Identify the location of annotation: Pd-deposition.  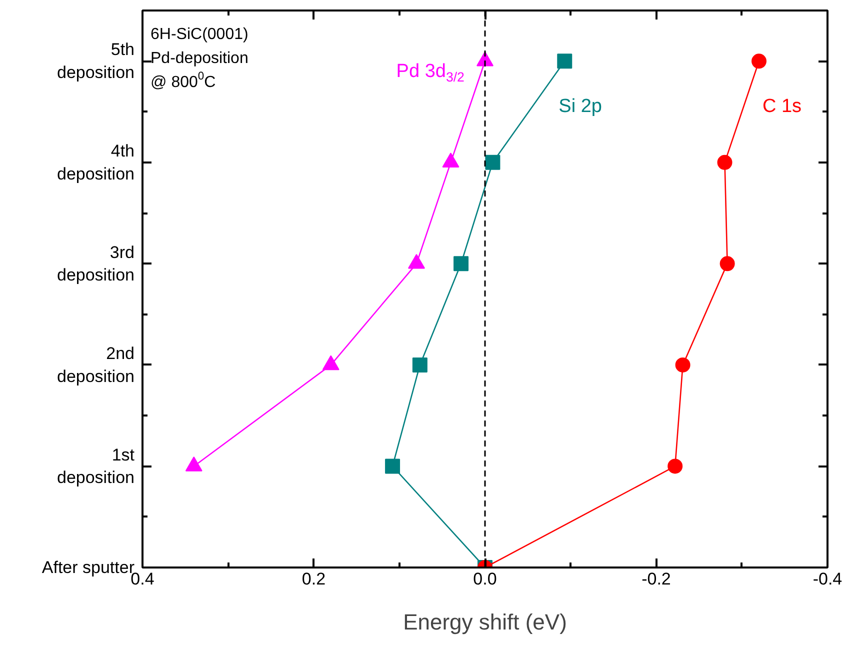
(199, 58).